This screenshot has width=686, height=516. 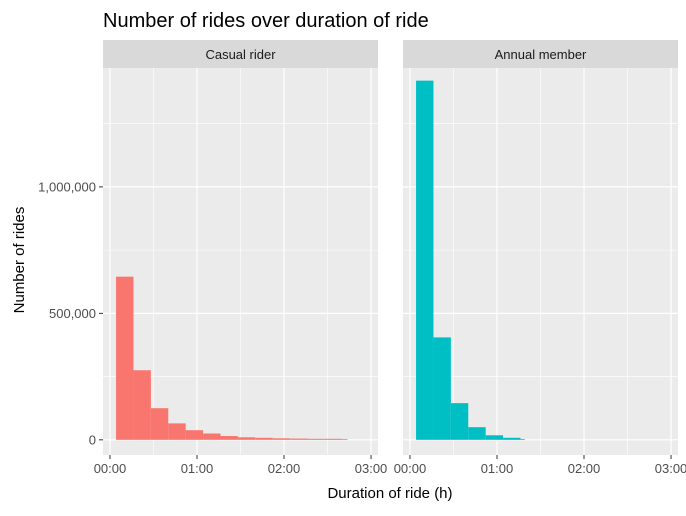 I want to click on y-tick-label: 500,000, so click(x=72, y=313).